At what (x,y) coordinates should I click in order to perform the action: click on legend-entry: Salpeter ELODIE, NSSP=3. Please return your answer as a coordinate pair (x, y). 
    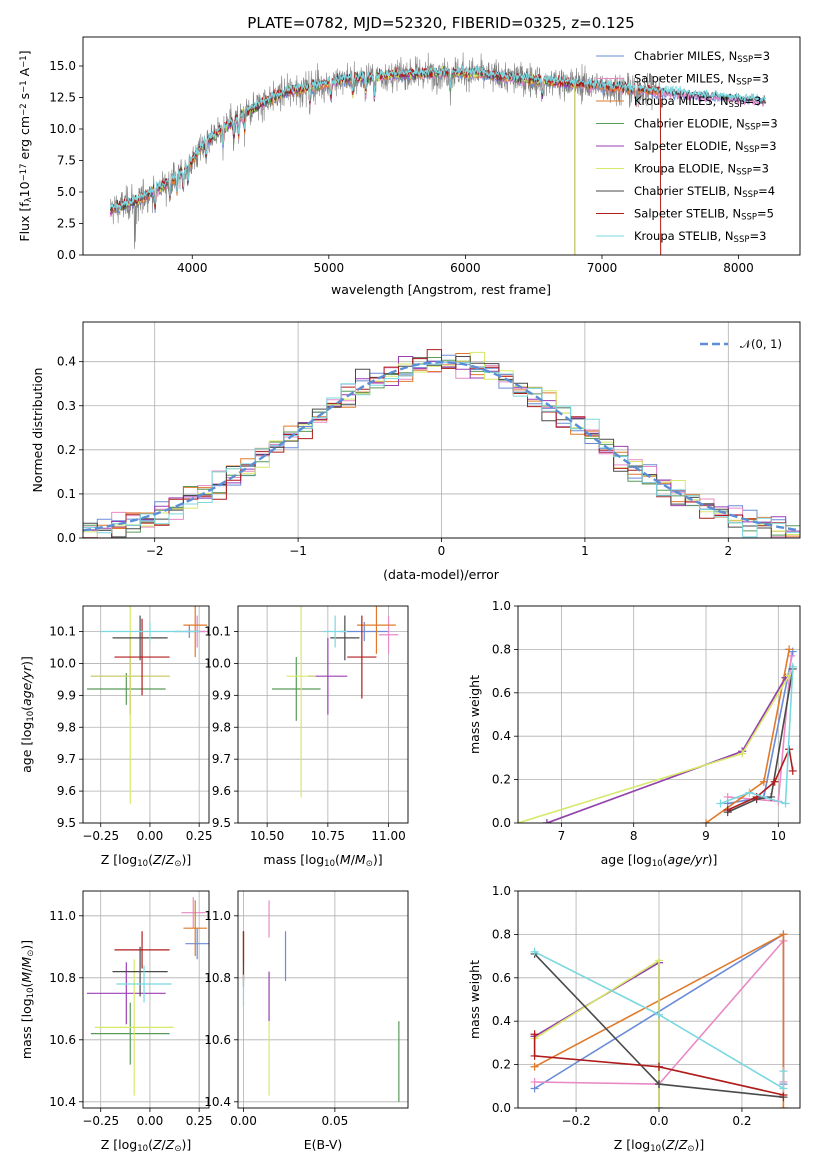
    Looking at the image, I should click on (705, 147).